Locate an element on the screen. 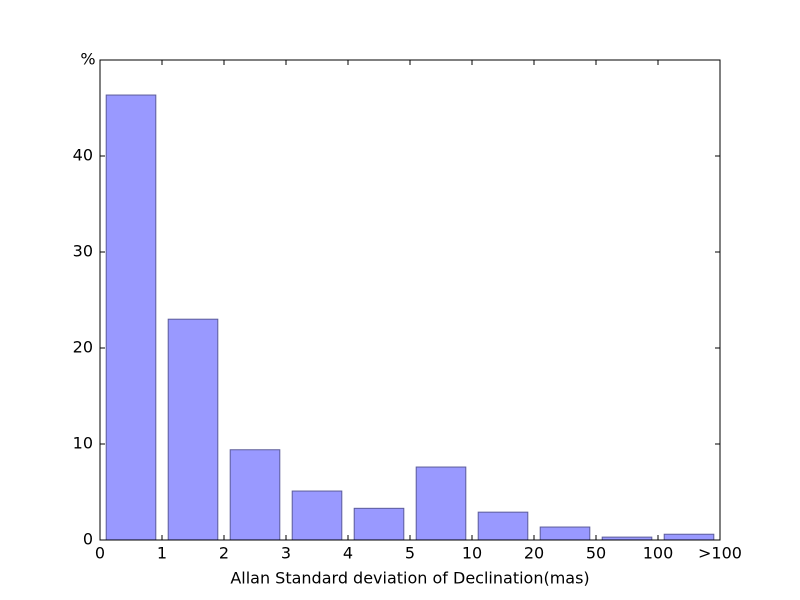  x-tick-label: 10 is located at coordinates (472, 553).